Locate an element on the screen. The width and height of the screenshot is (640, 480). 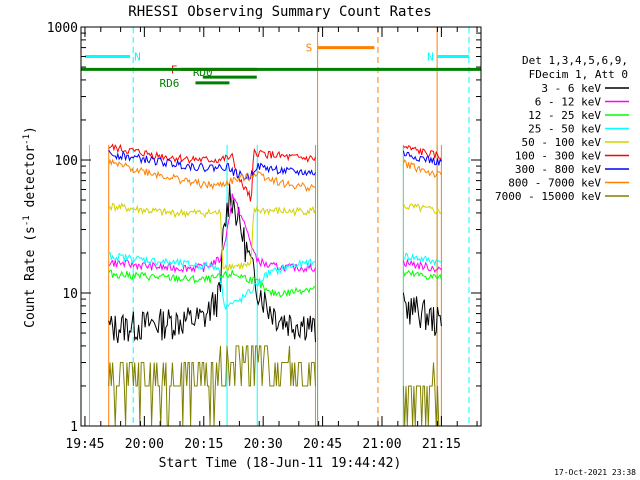
series-line-0-seg1 is located at coordinates (422, 314).